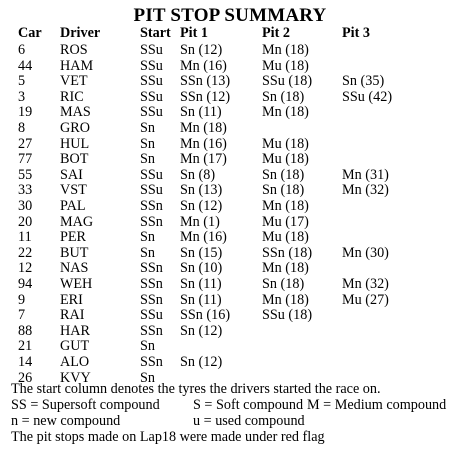  Describe the element at coordinates (72, 315) in the screenshot. I see `cell-driver: RAI` at that location.